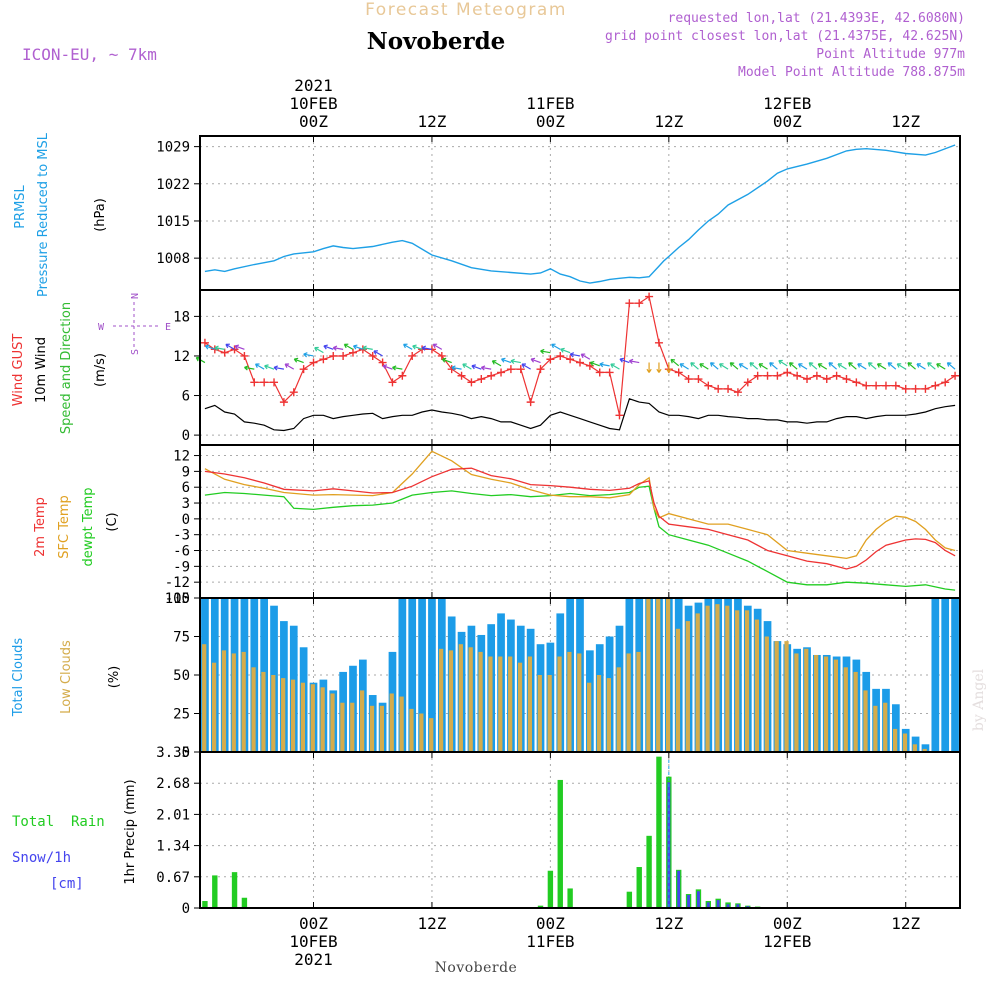 Image resolution: width=1000 pixels, height=1000 pixels. What do you see at coordinates (313, 959) in the screenshot?
I see `bottom-axis-label: 2021` at bounding box center [313, 959].